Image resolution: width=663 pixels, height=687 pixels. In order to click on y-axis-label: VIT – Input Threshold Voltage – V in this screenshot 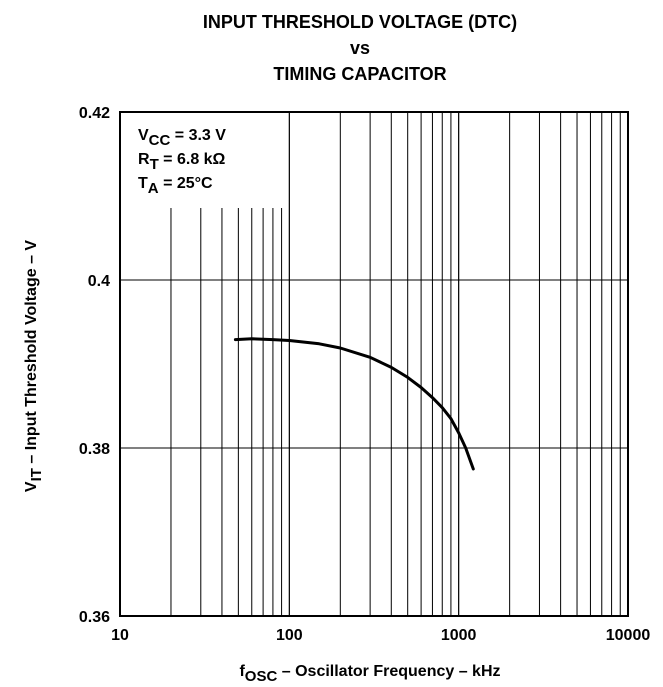, I will do `click(34, 366)`.